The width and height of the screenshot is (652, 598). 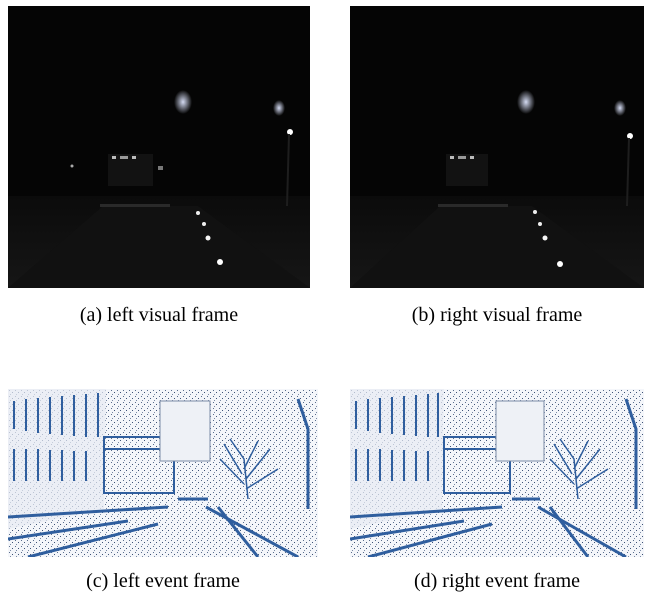 What do you see at coordinates (497, 315) in the screenshot?
I see `caption-right-visual-frame: (b) right visual frame` at bounding box center [497, 315].